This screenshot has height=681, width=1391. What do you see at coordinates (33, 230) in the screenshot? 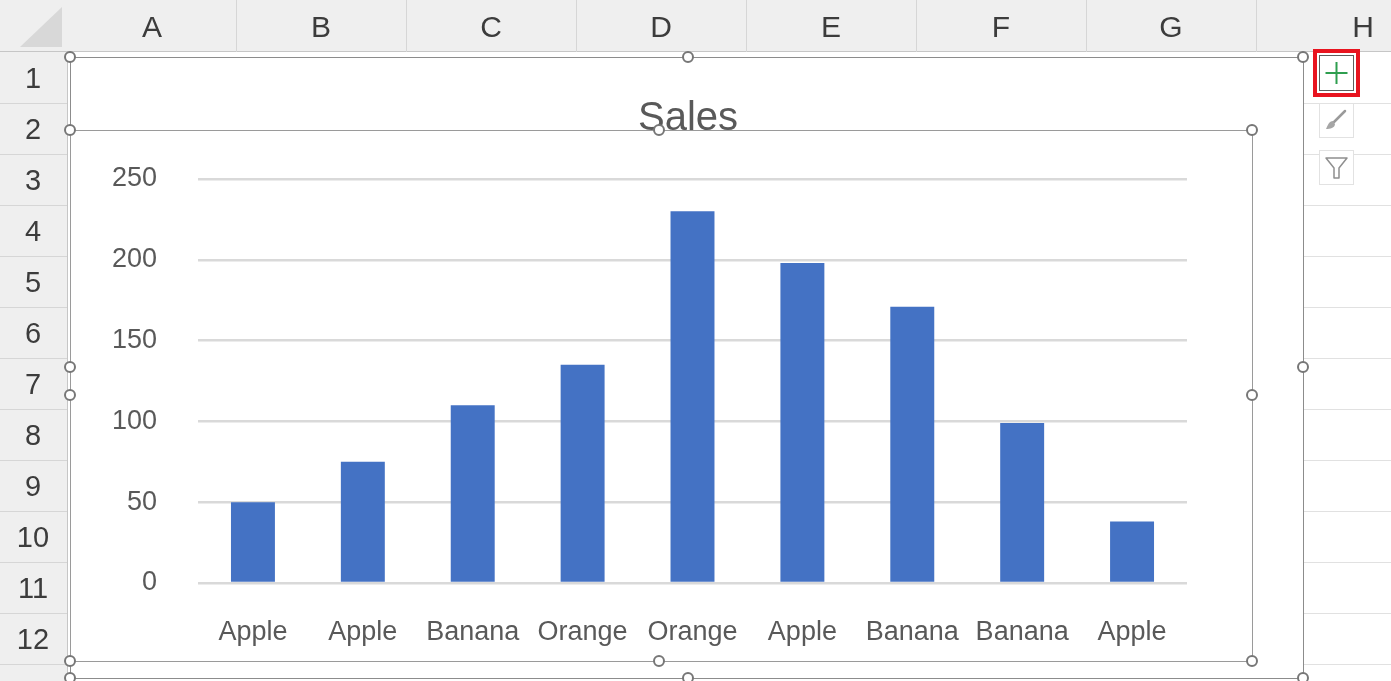
I see `text: 4` at bounding box center [33, 230].